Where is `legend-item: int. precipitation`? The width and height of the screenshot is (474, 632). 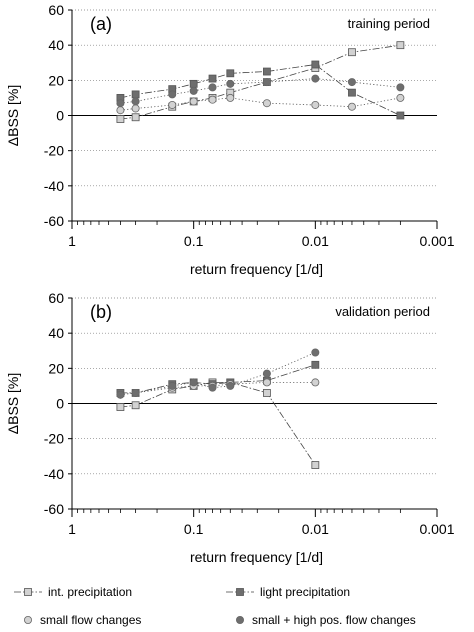 legend-item: int. precipitation is located at coordinates (73, 592).